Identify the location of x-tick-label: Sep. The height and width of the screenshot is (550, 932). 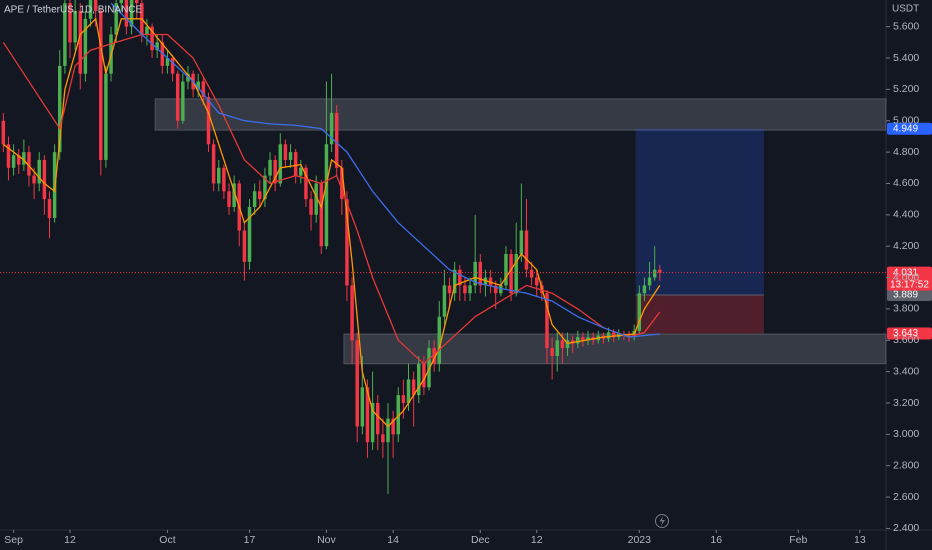
(13, 540).